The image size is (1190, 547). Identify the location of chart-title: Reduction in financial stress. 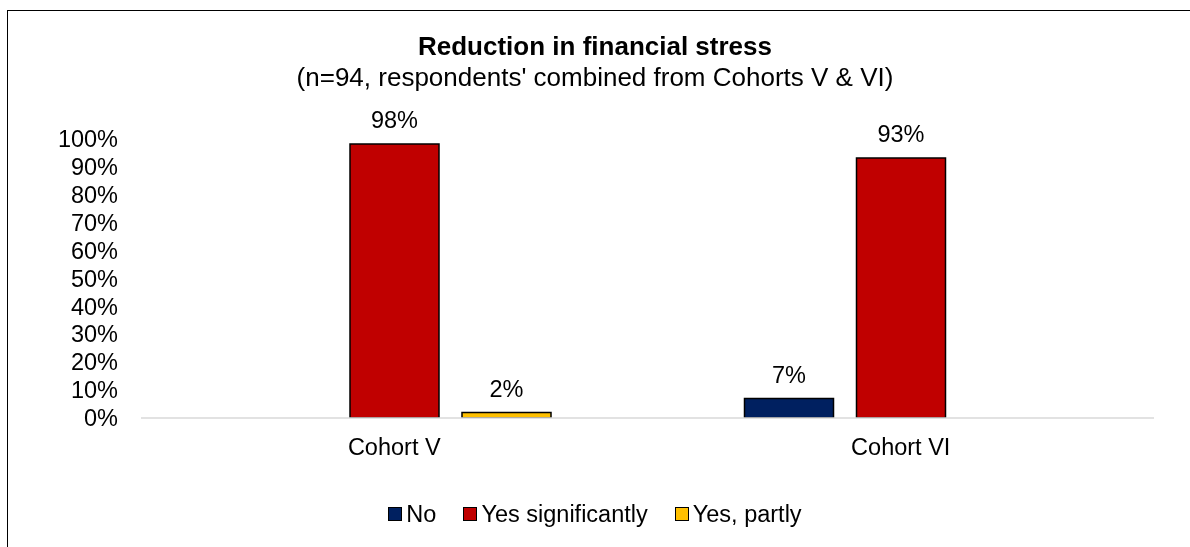
(595, 46).